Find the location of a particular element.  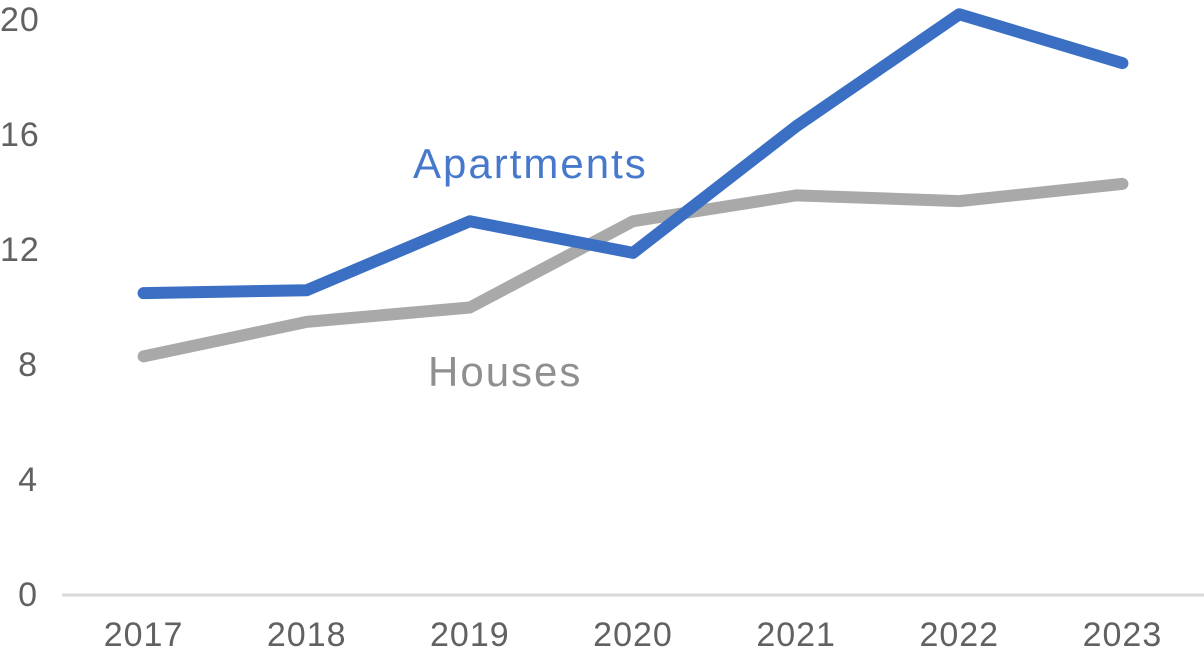

x-axis-tick-label: 2023 is located at coordinates (1122, 635).